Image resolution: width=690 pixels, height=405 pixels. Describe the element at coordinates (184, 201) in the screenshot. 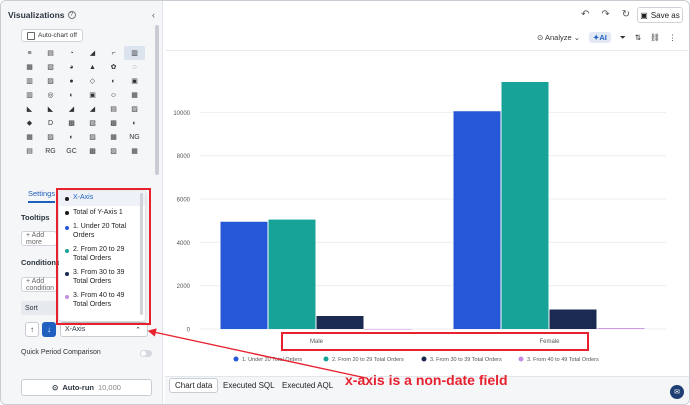

I see `y-tick-label: 6000` at that location.